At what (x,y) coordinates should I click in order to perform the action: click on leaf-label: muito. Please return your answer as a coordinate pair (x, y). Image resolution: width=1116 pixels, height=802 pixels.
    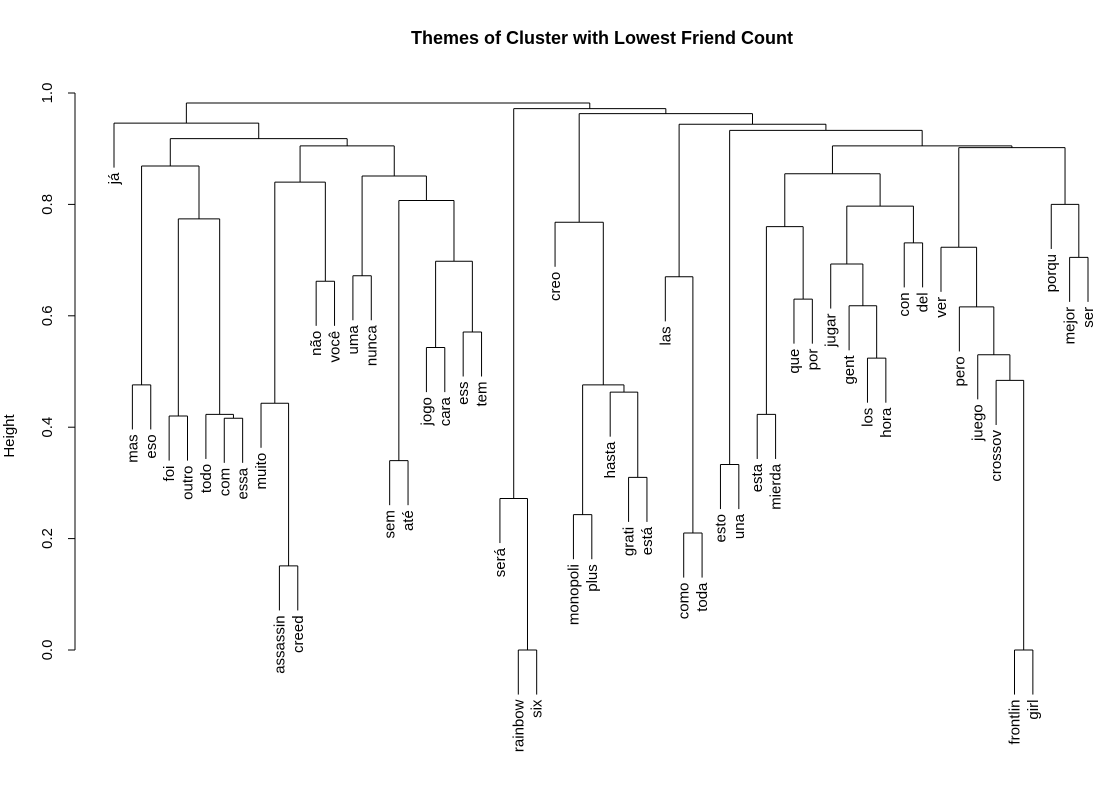
    Looking at the image, I should click on (261, 471).